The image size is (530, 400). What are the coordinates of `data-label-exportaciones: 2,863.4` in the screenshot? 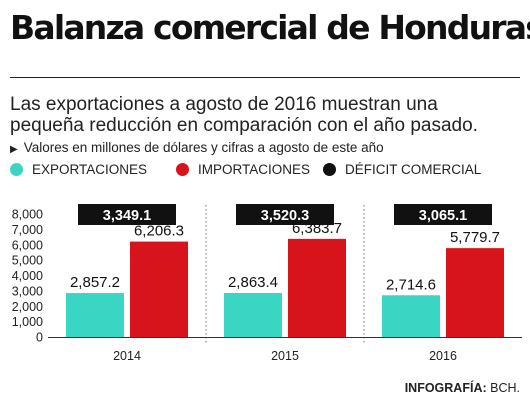 It's located at (253, 282).